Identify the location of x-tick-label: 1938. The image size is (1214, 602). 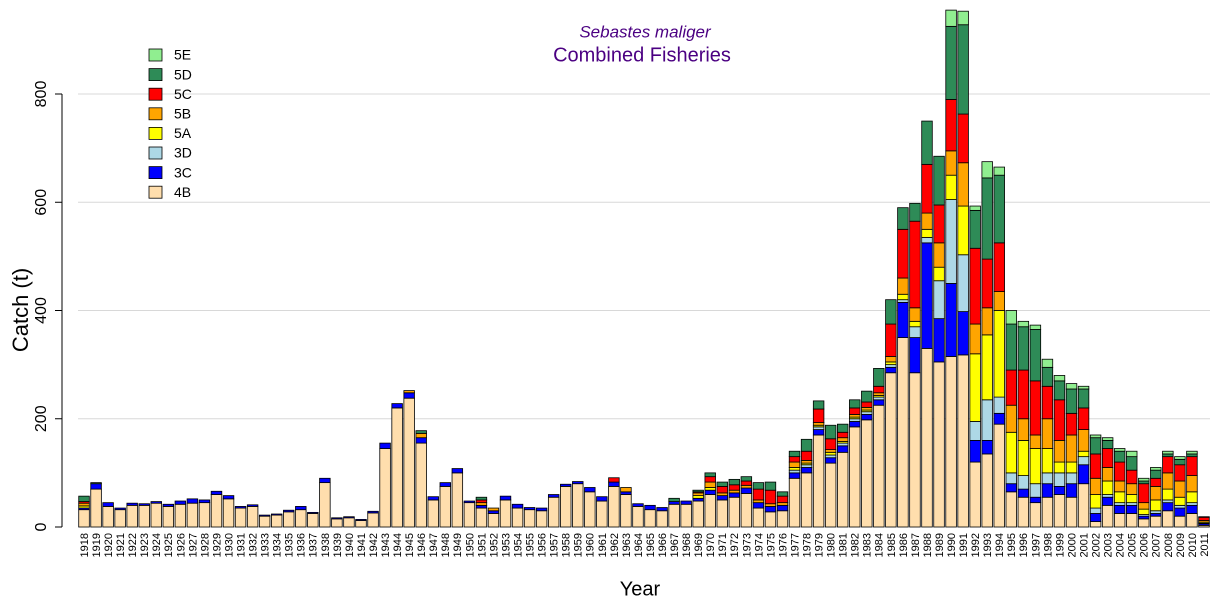
(326, 545).